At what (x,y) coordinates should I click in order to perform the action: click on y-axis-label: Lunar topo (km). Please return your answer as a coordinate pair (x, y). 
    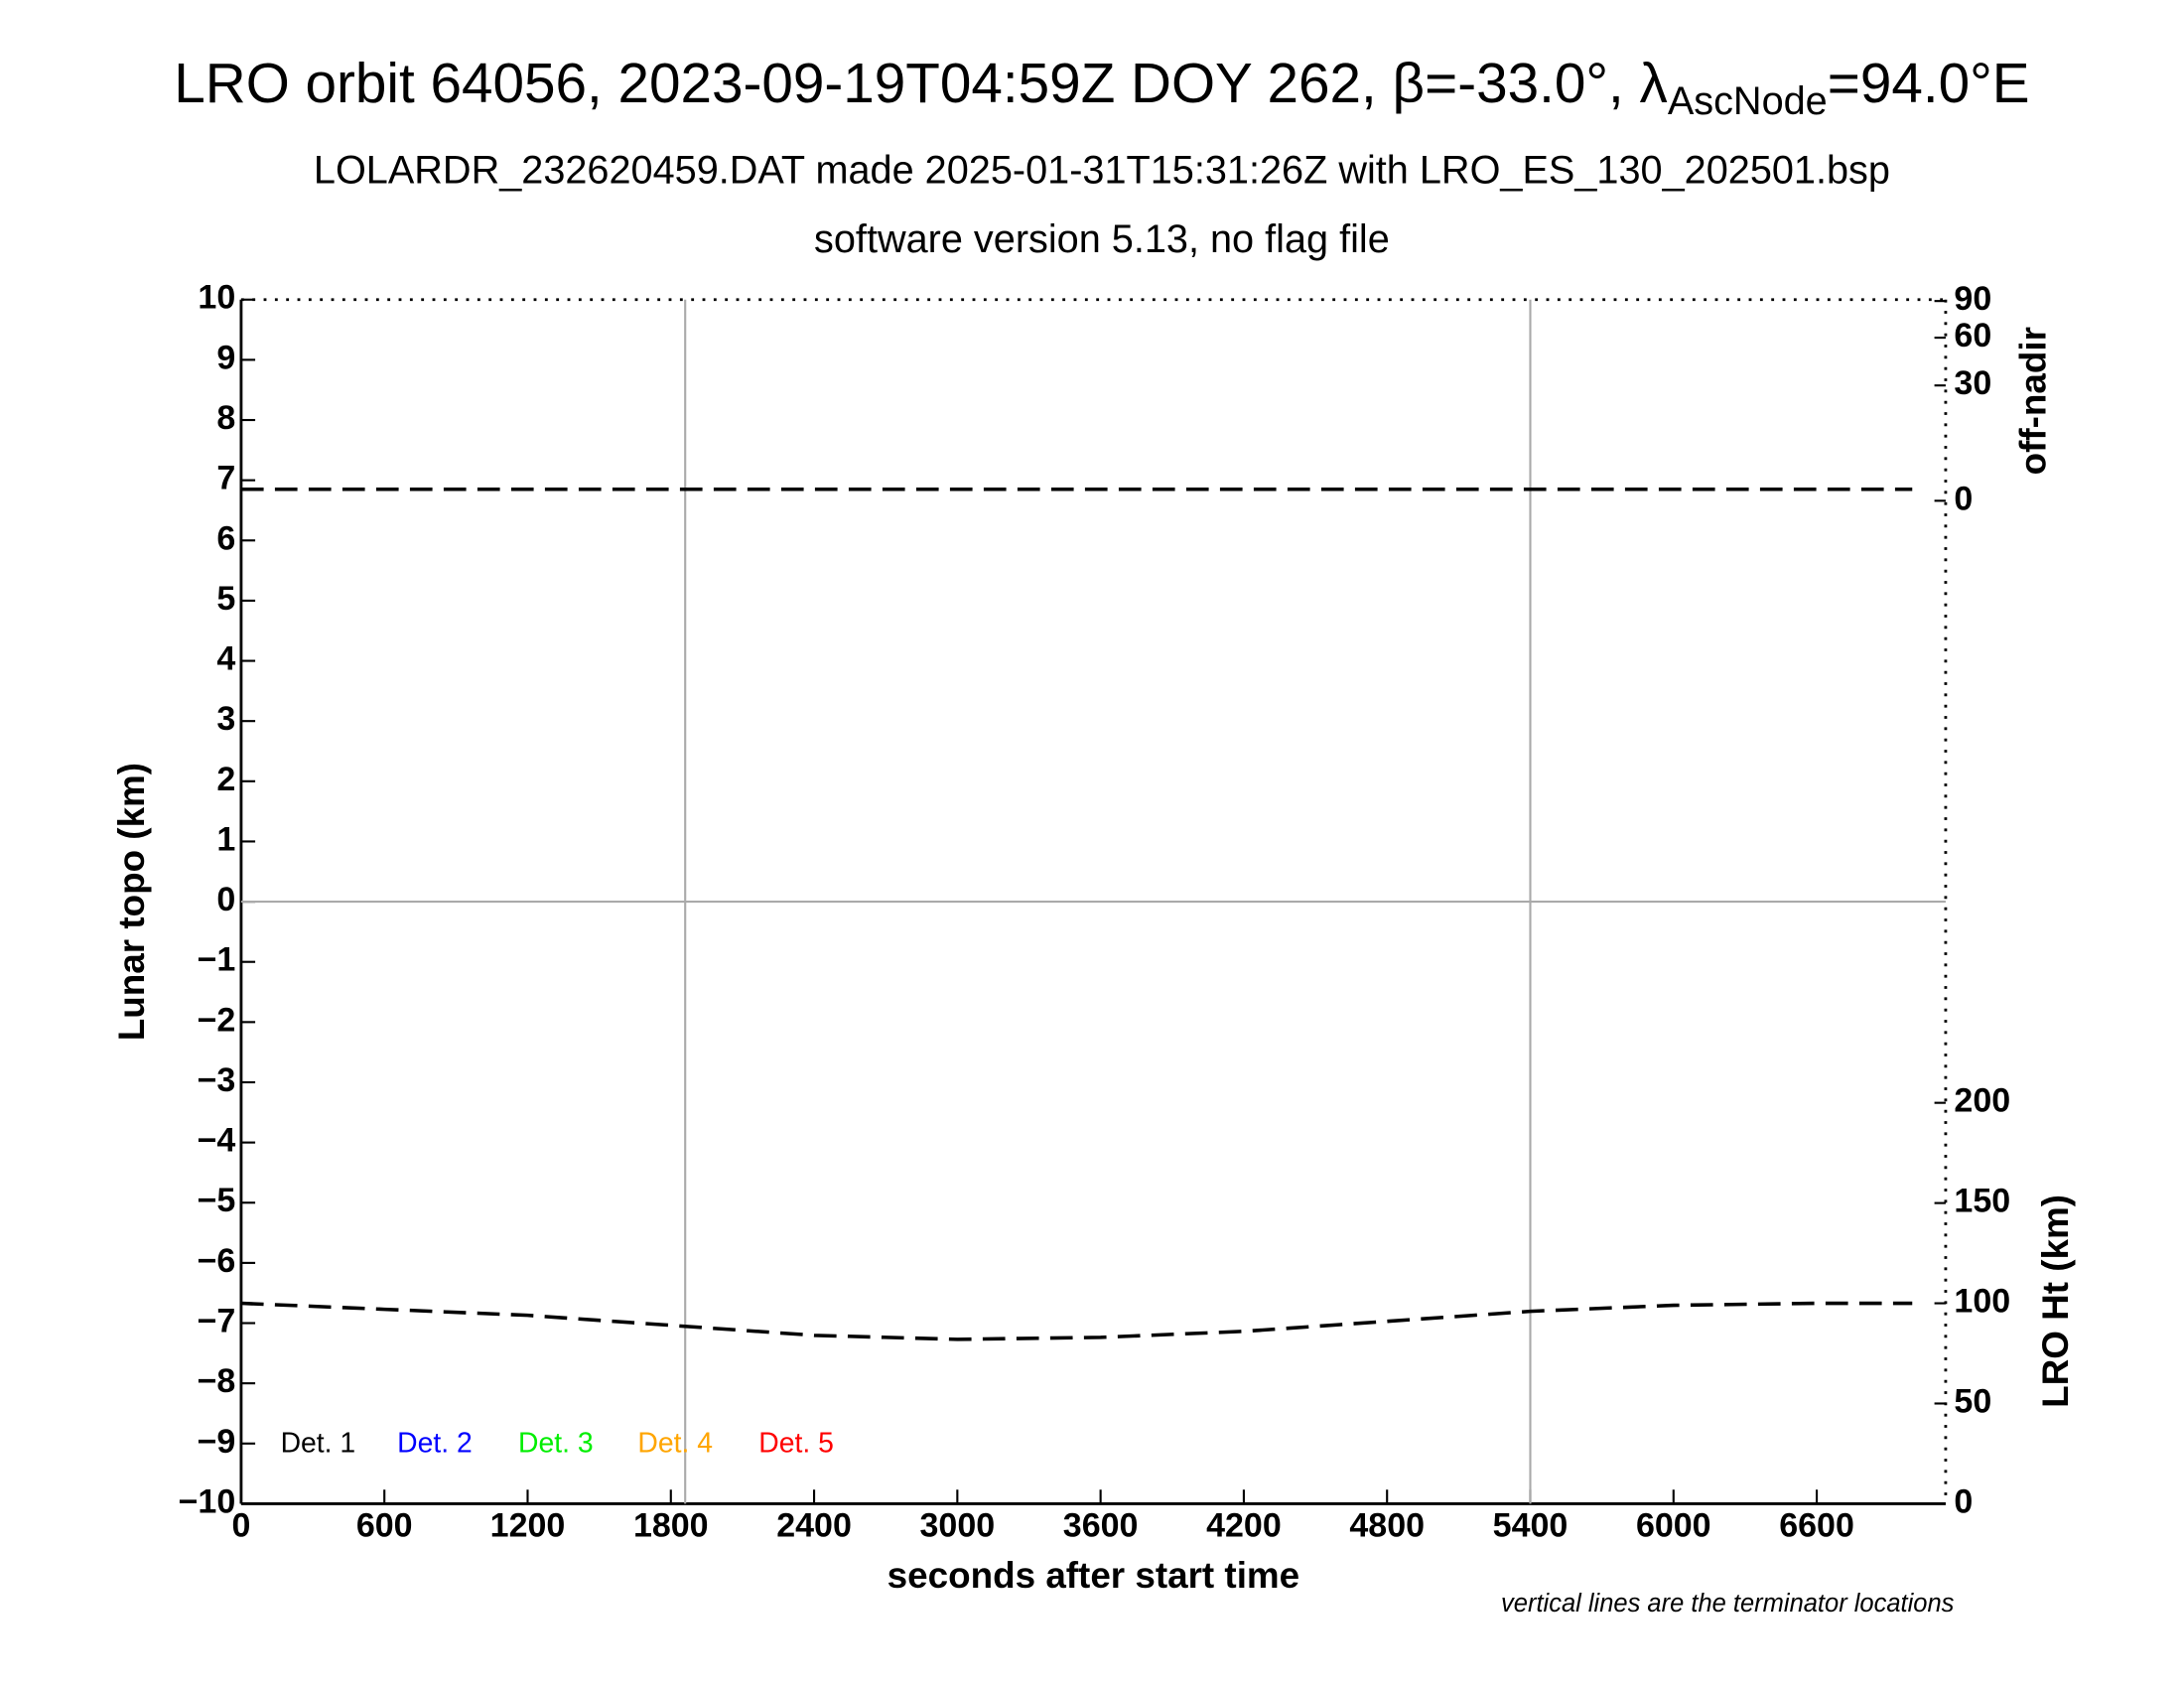
    Looking at the image, I should click on (131, 902).